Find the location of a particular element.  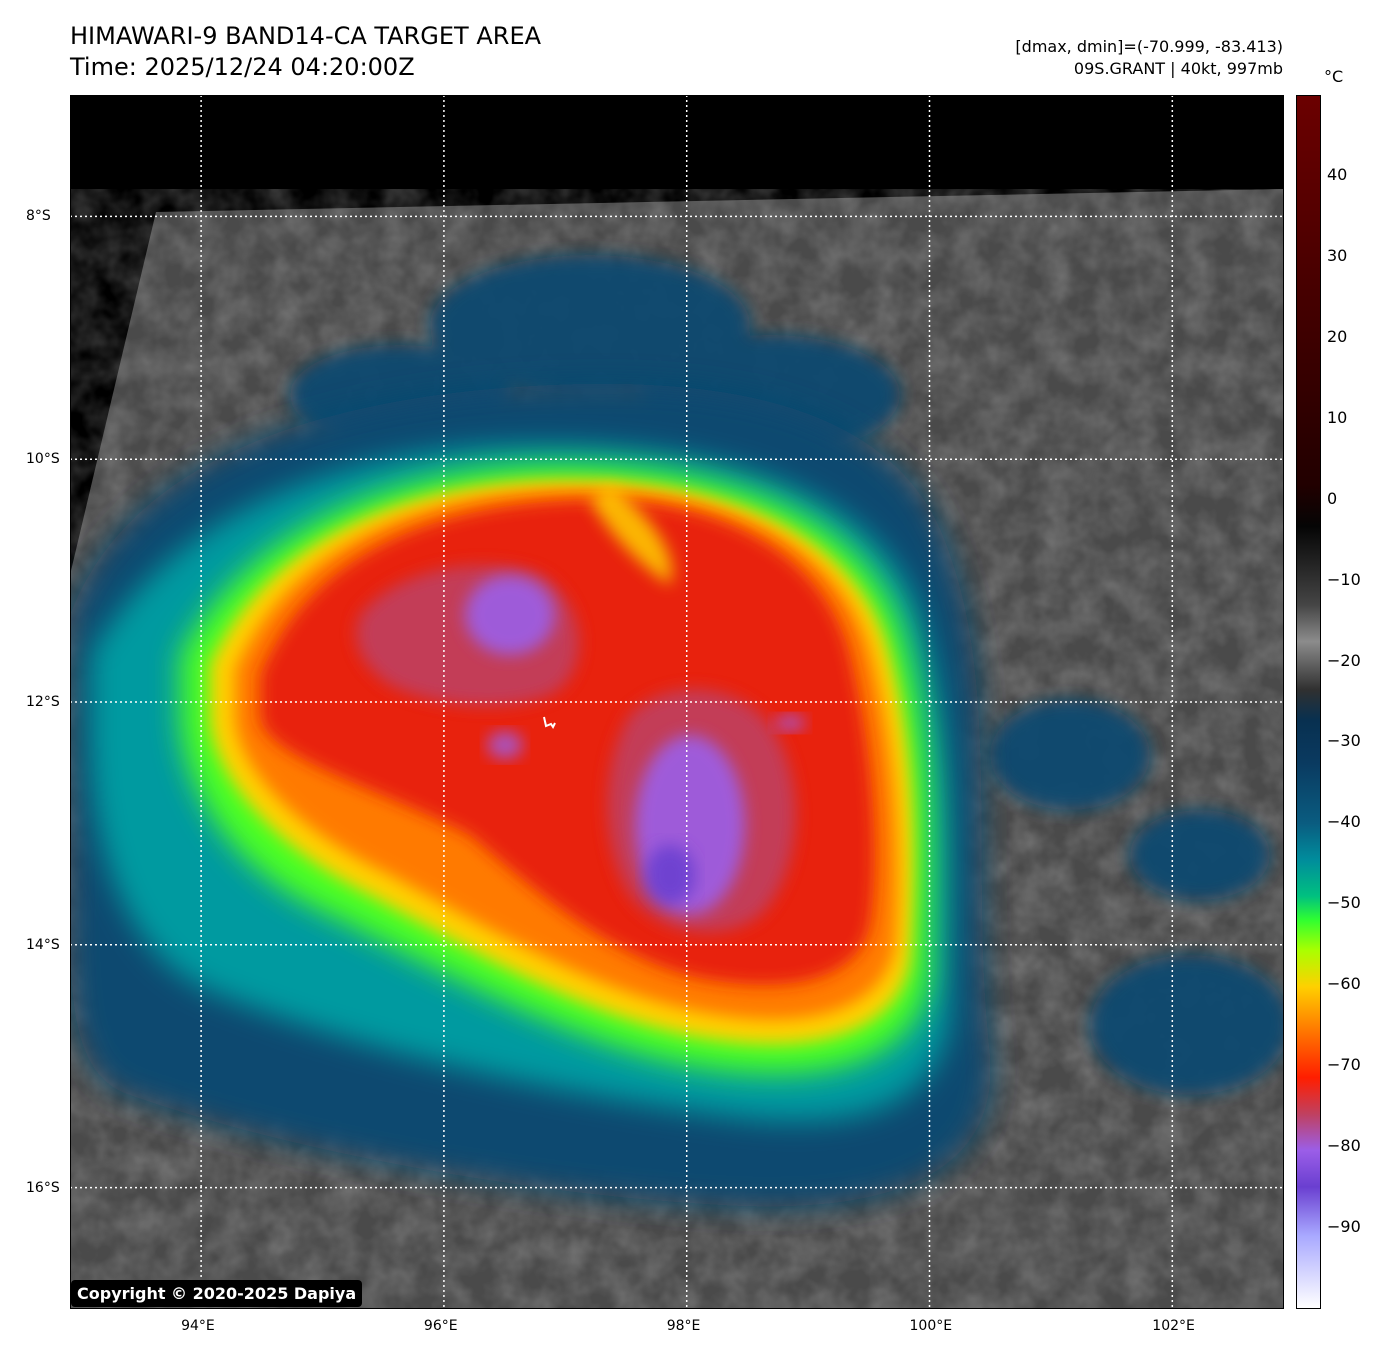

colorbar-tick-9: −50 is located at coordinates (1344, 903).